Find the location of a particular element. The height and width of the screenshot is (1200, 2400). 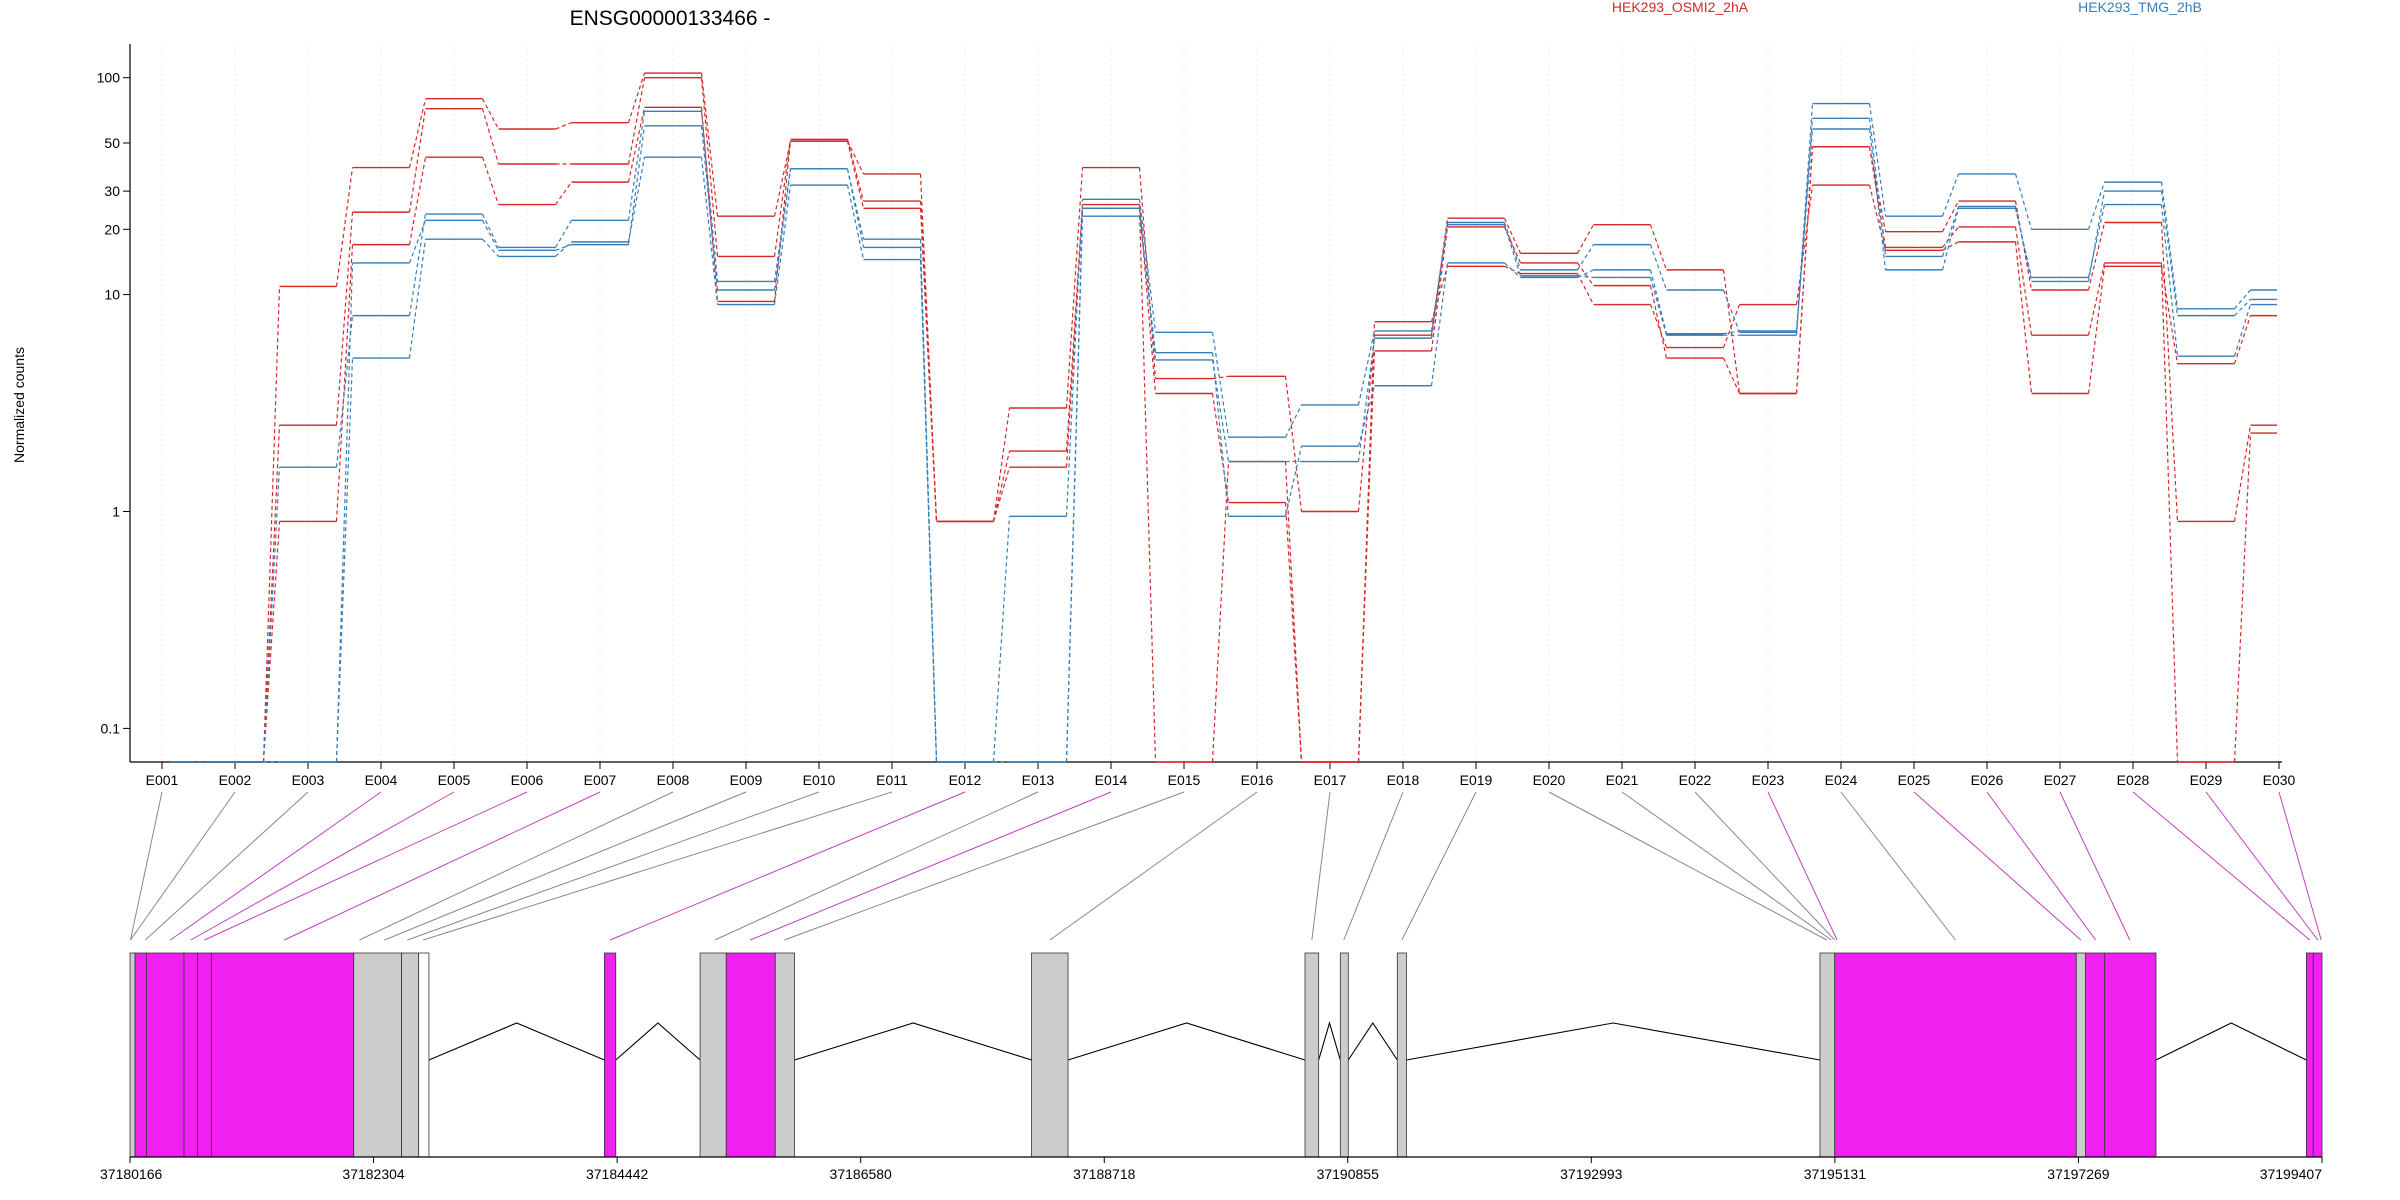

series-3-link-E028 is located at coordinates (2169, 315).